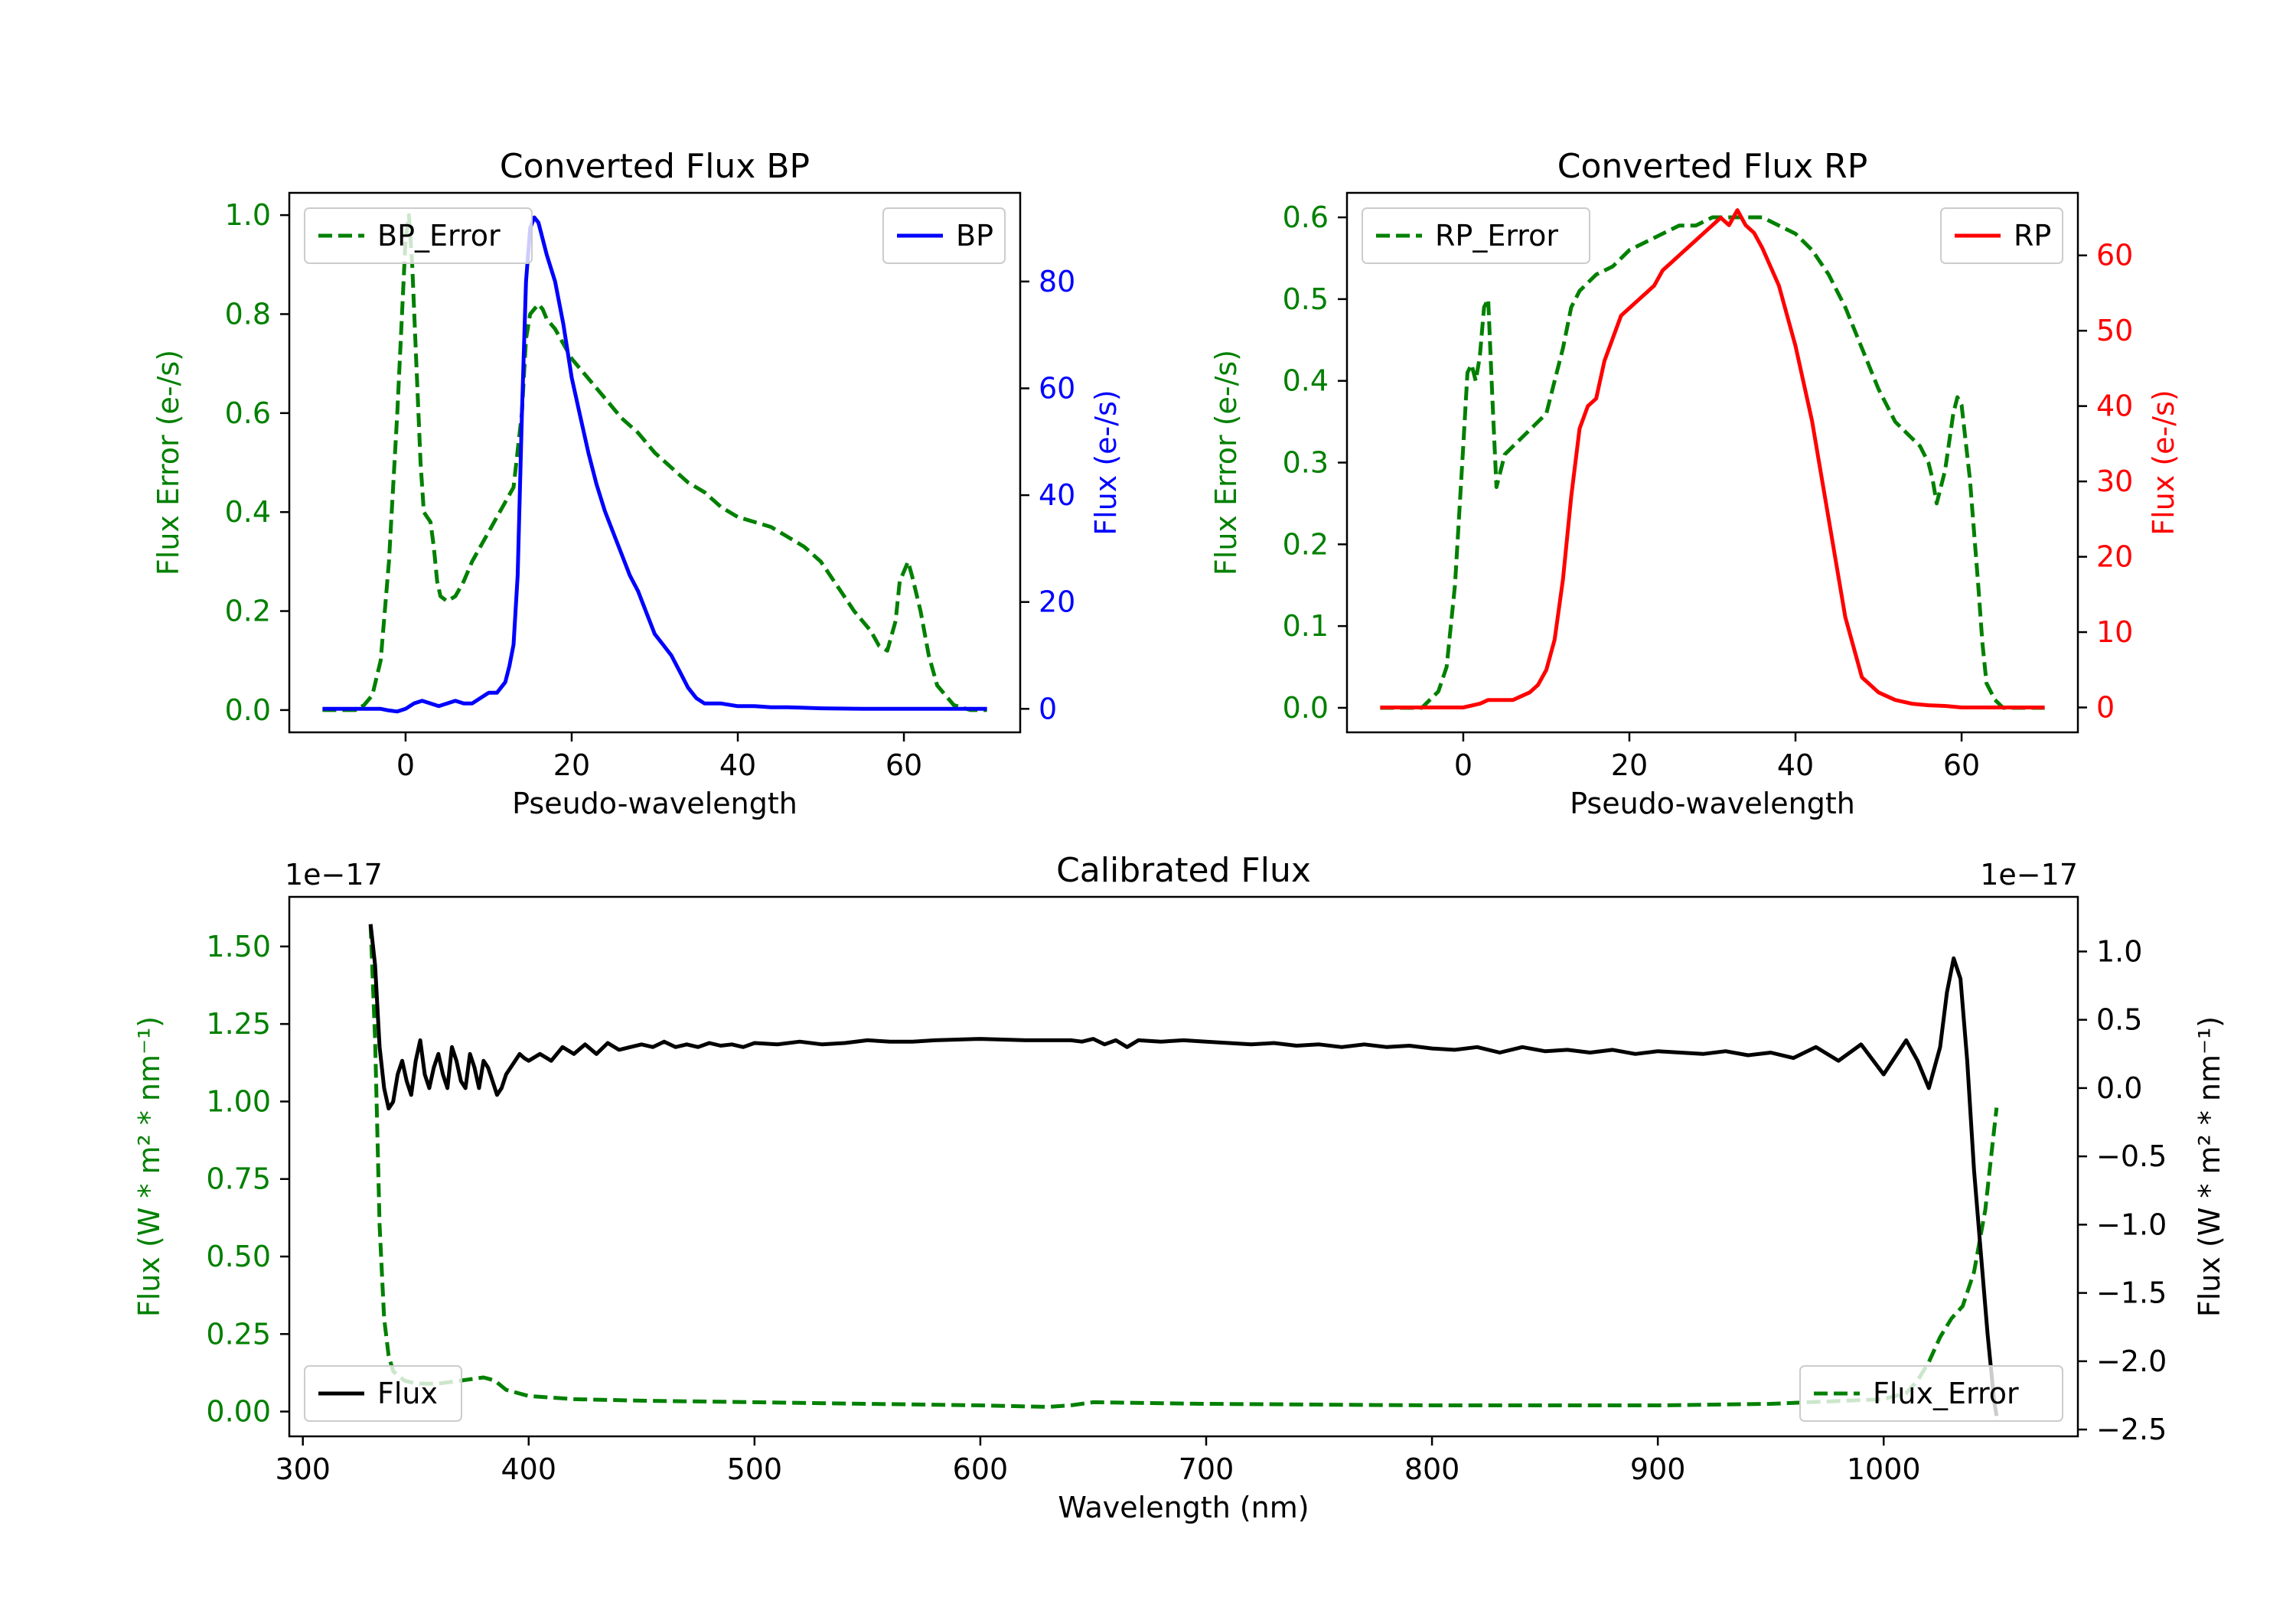  I want to click on bp-legend-left-box, so click(418, 235).